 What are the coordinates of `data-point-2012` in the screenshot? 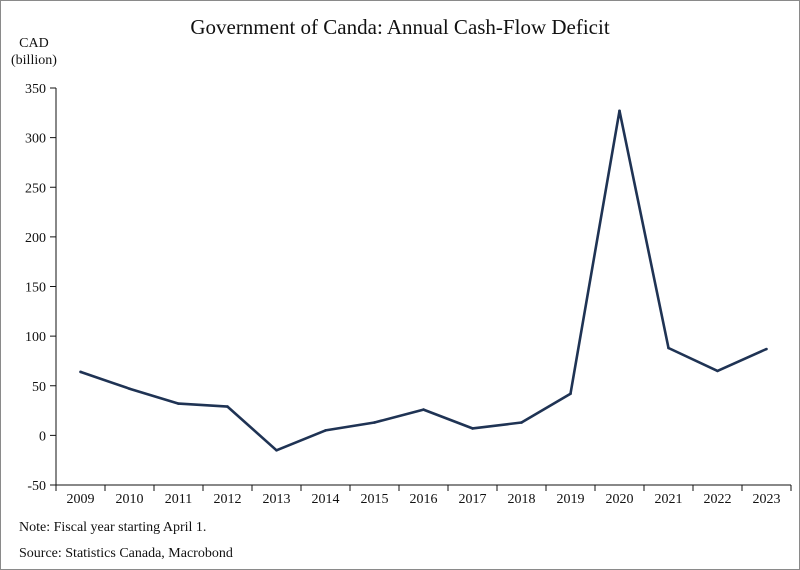 It's located at (227, 406).